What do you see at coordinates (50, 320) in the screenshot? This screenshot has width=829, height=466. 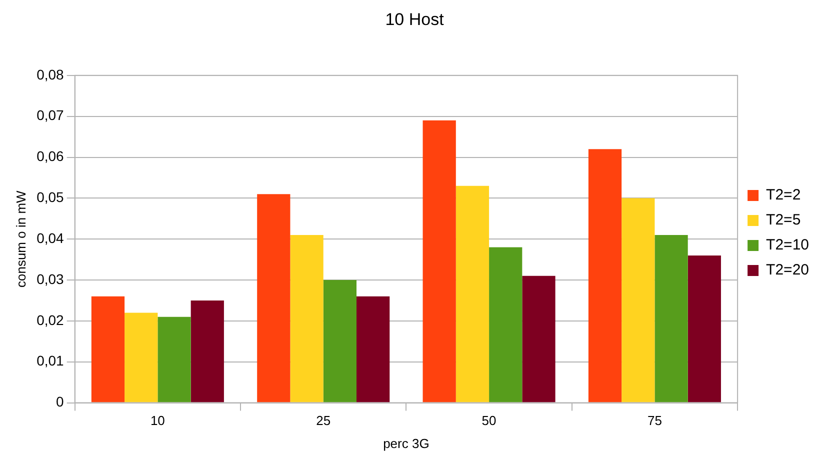 I see `y-tick-label: 0,02` at bounding box center [50, 320].